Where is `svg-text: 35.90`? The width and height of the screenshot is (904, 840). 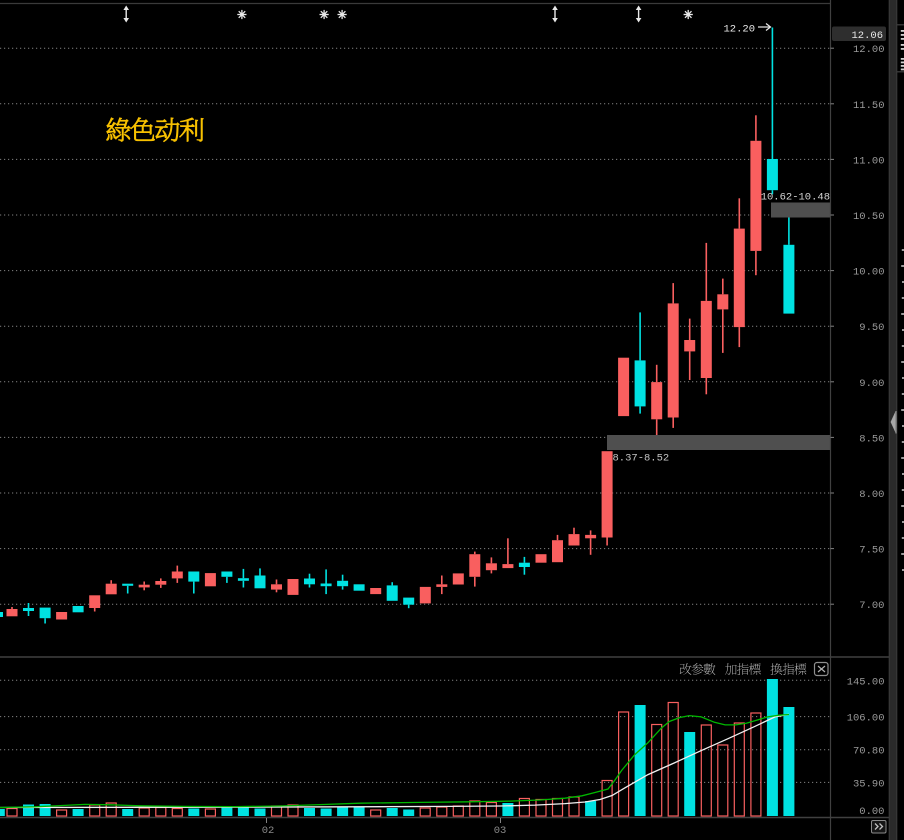 svg-text: 35.90 is located at coordinates (869, 784).